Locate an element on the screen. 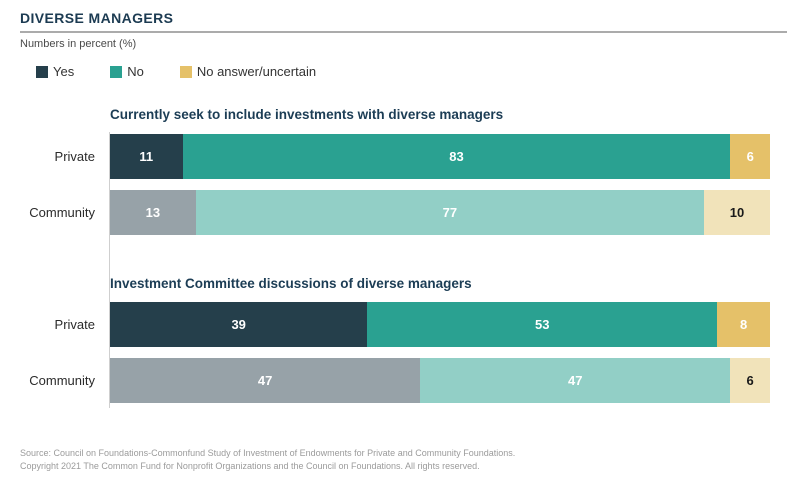 The height and width of the screenshot is (480, 800). bar-value: 8 is located at coordinates (743, 324).